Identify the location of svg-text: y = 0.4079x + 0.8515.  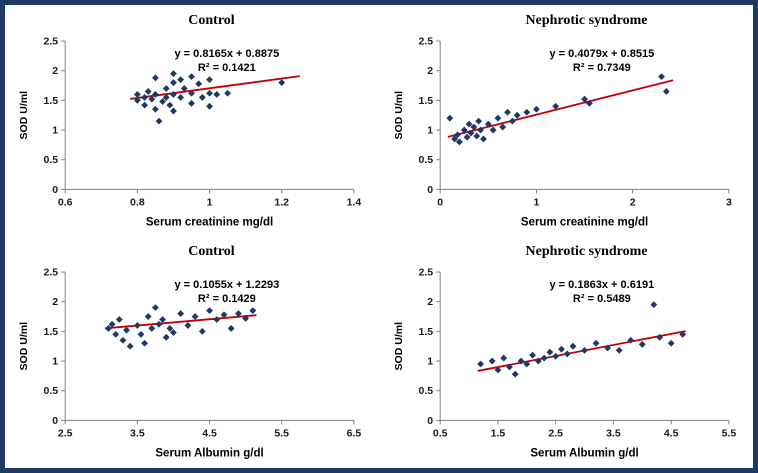
(601, 54).